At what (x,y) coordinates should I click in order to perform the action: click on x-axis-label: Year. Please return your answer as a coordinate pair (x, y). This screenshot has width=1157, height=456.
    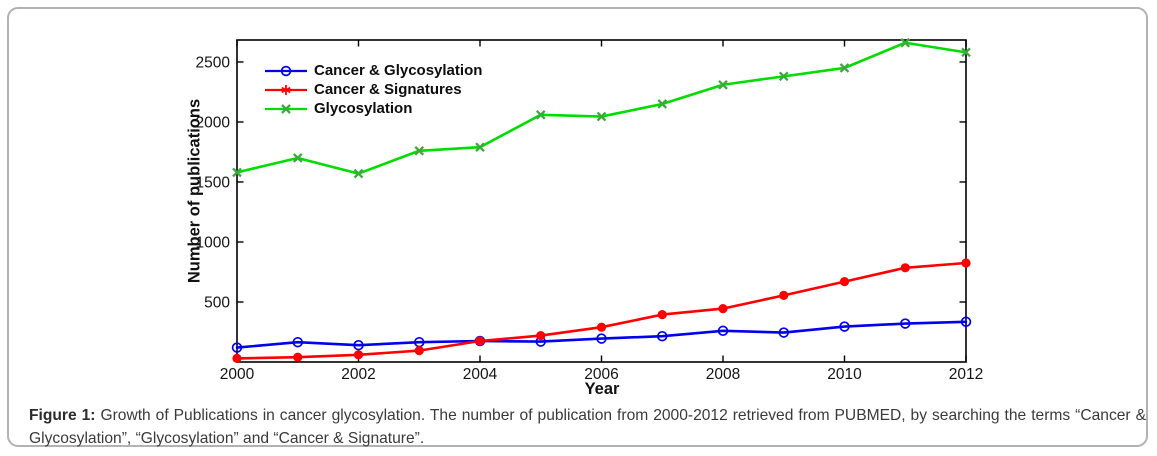
    Looking at the image, I should click on (602, 389).